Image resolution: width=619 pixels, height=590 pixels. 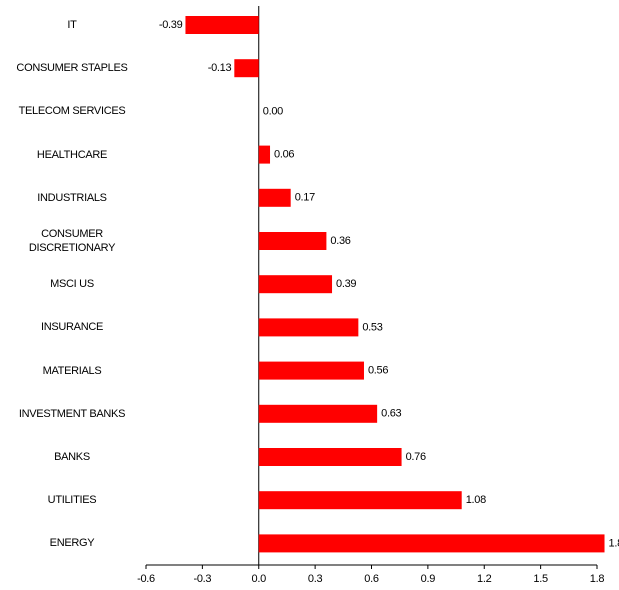 What do you see at coordinates (372, 327) in the screenshot?
I see `value-label: 0.53` at bounding box center [372, 327].